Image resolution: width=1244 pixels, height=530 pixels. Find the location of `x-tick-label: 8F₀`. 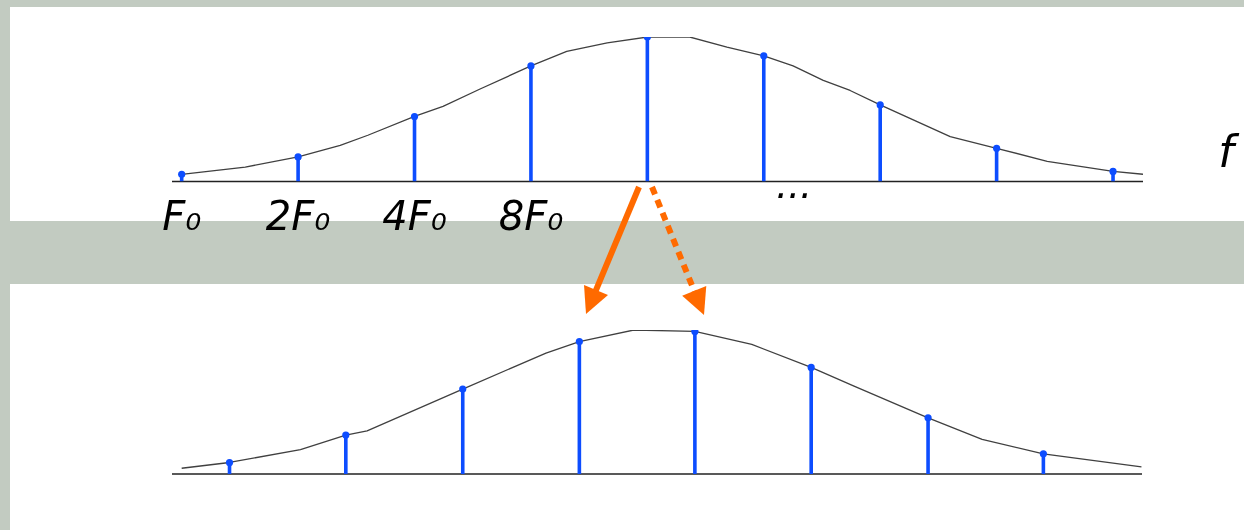

x-tick-label: 8F₀ is located at coordinates (531, 215).